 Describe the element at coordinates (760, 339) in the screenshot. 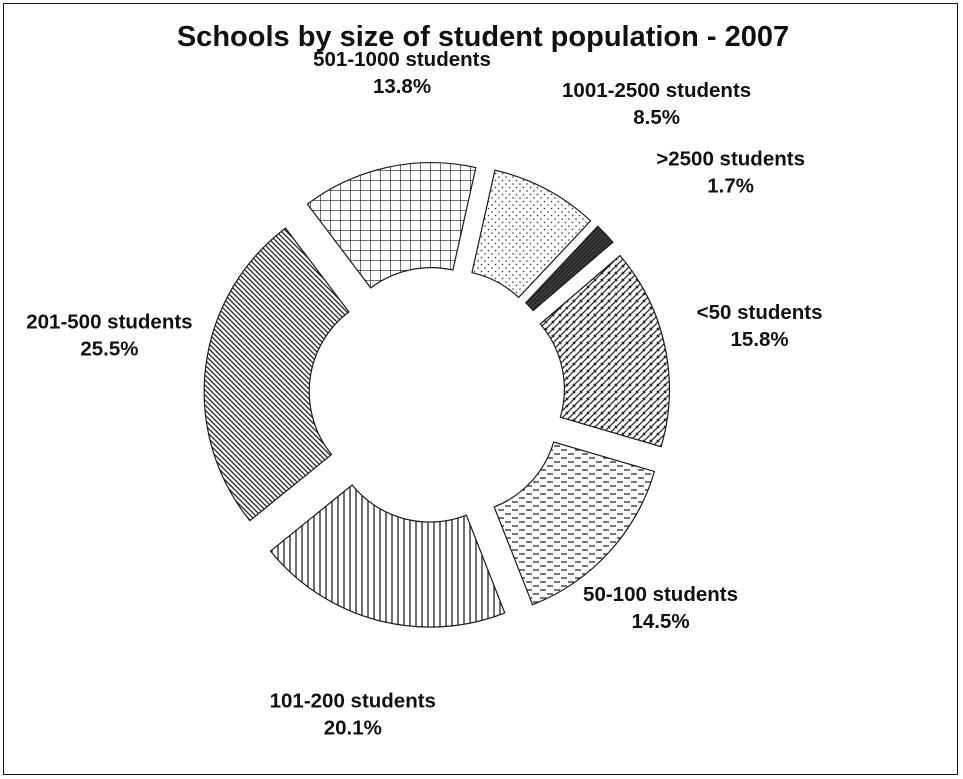

I see `slice-percent-50-students: 15.8%` at that location.